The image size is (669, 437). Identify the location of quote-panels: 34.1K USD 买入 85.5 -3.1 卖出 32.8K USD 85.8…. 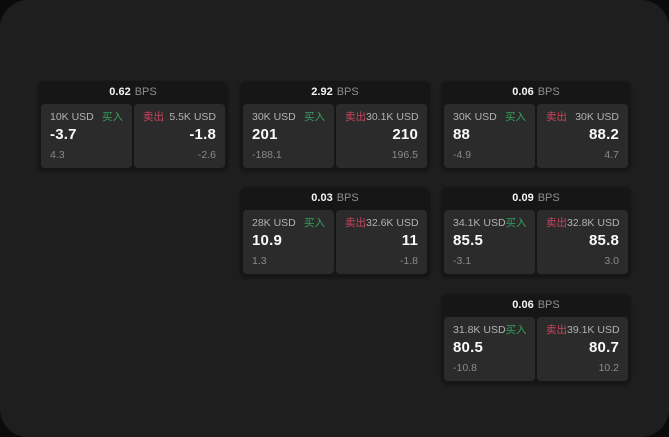
(536, 242).